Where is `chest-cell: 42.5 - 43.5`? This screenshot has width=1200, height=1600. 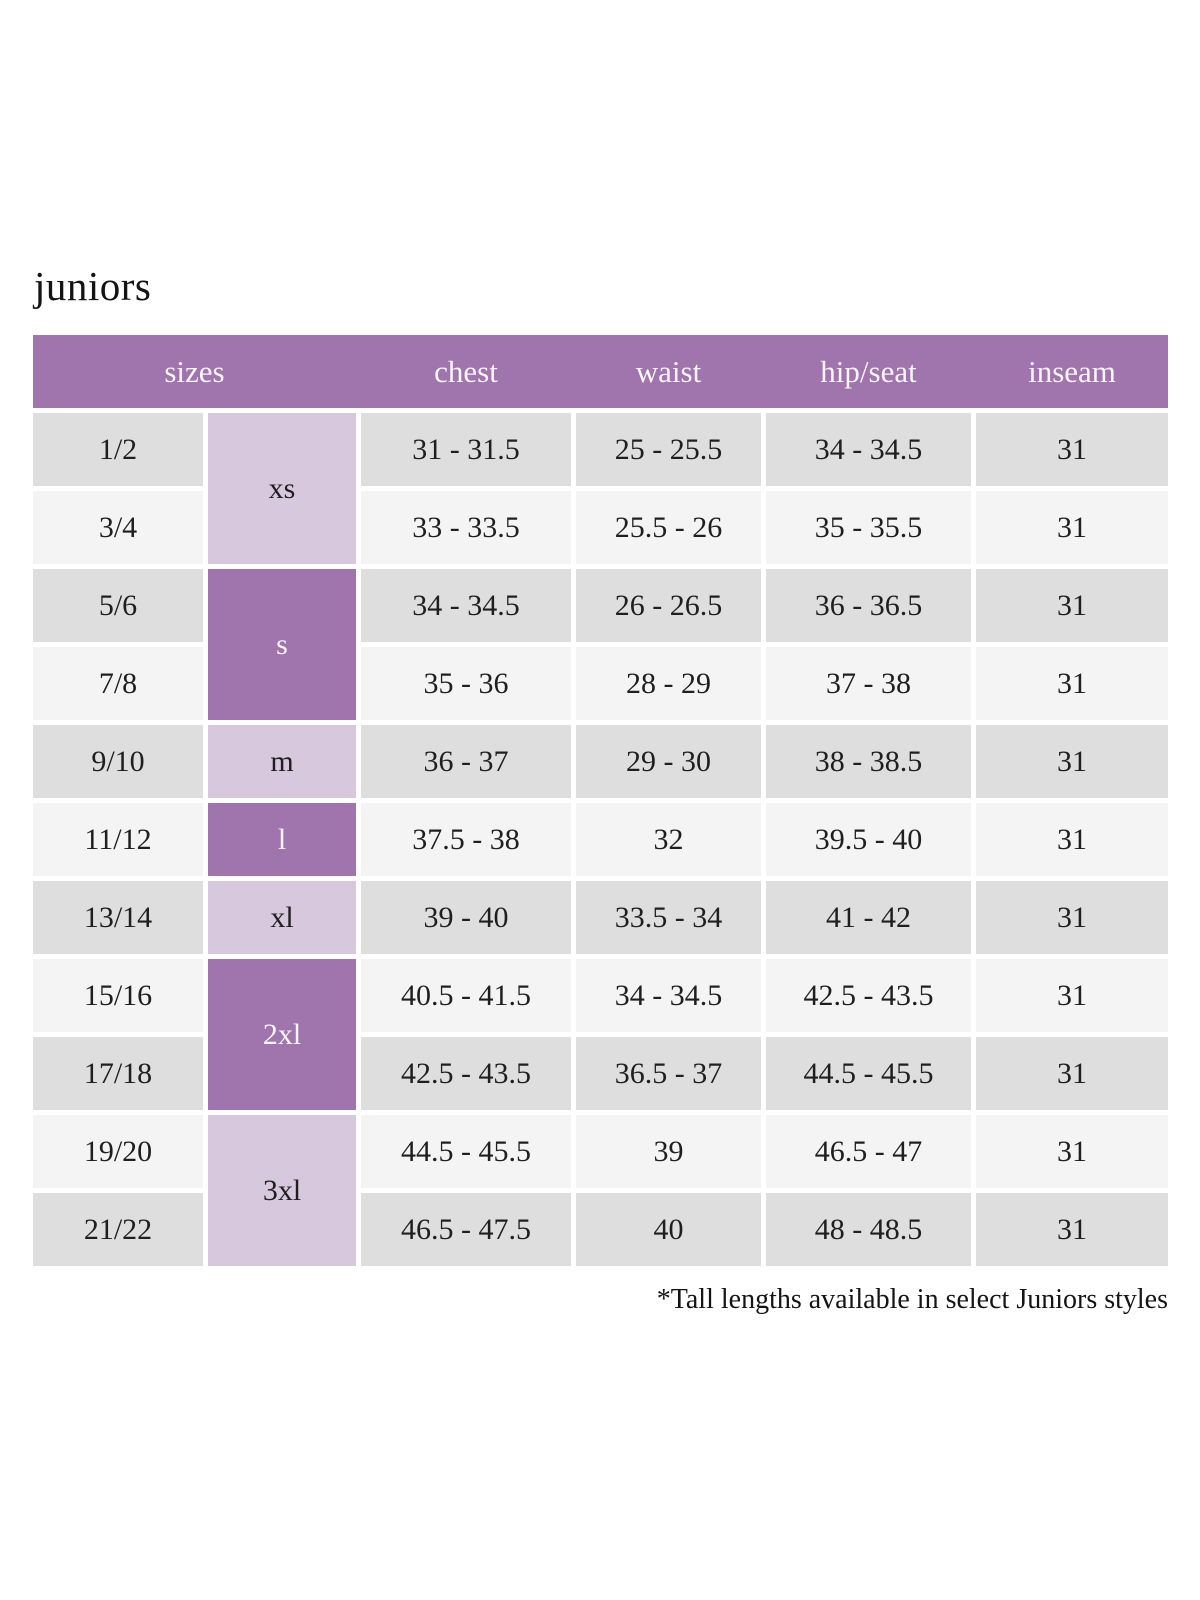
chest-cell: 42.5 - 43.5 is located at coordinates (466, 1073).